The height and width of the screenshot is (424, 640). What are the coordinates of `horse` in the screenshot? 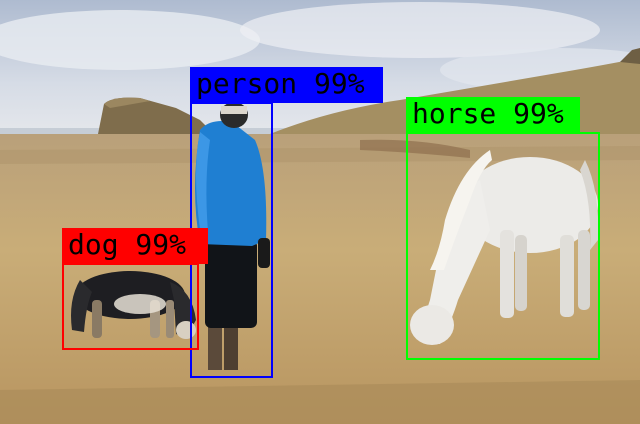 It's located at (504, 247).